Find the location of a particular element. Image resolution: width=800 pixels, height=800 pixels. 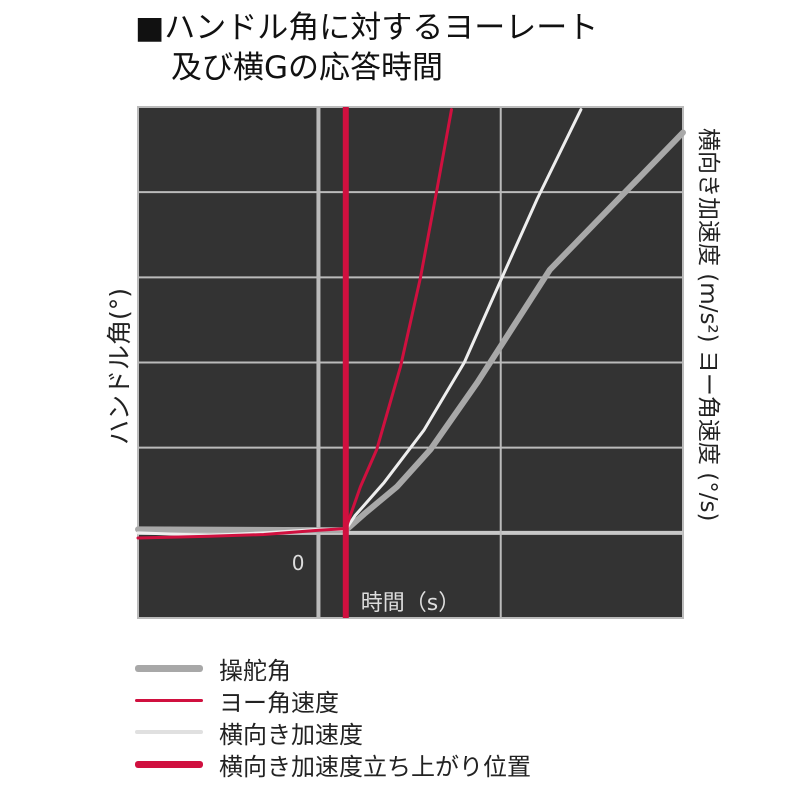

legend-item: 横向き加速度立ち上がり位置 is located at coordinates (333, 764).